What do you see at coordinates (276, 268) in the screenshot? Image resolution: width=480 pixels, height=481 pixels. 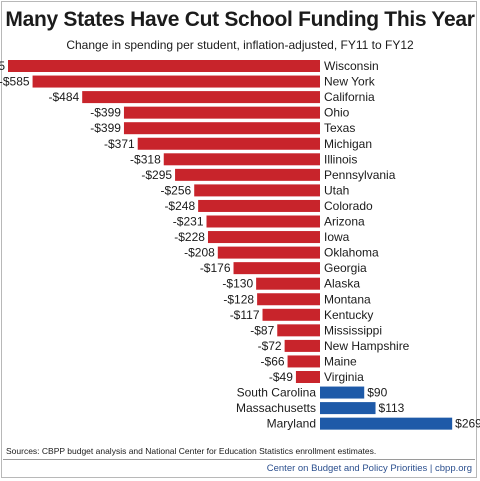 I see `bar-georgia` at bounding box center [276, 268].